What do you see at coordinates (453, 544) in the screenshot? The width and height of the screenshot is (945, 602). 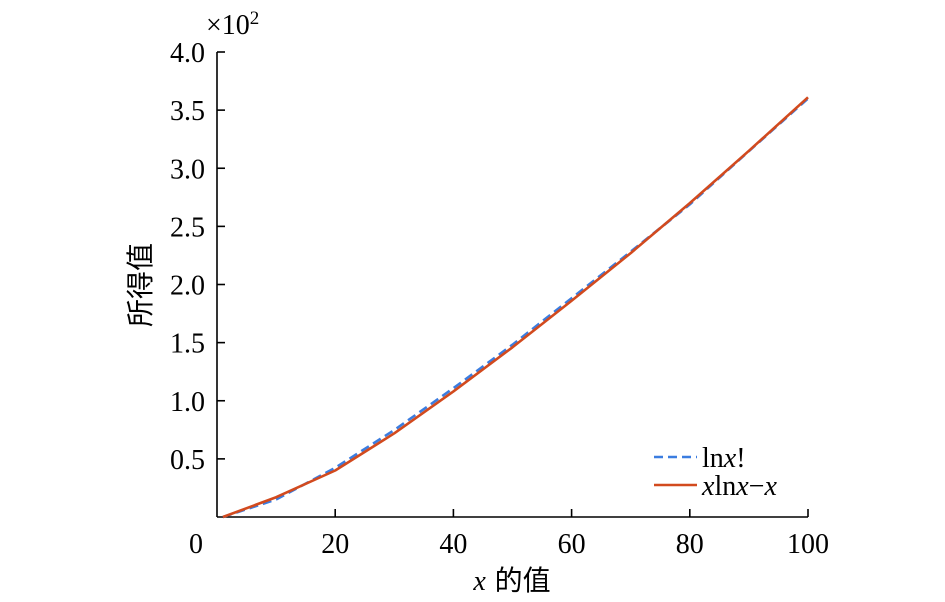 I see `x-tick-label: 40` at bounding box center [453, 544].